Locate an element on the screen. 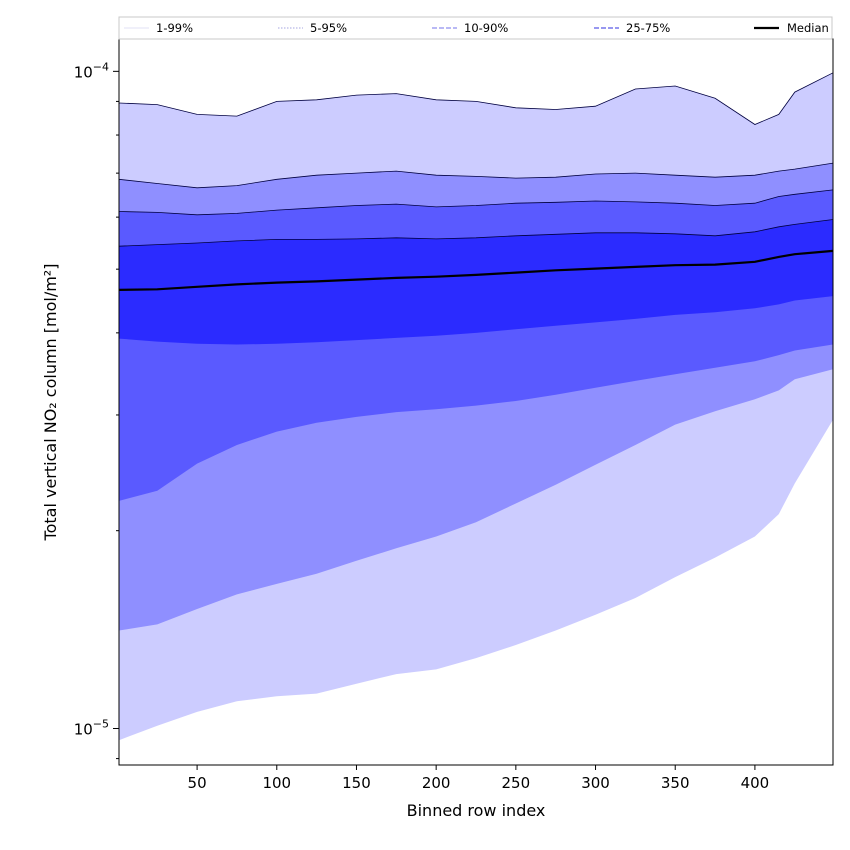 Image resolution: width=850 pixels, height=850 pixels. x-tick-label: 200 is located at coordinates (436, 783).